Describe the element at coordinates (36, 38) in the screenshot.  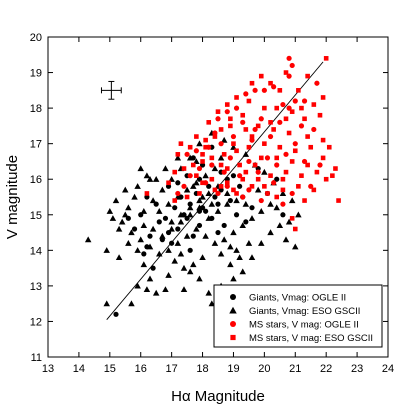
I see `y-tick-label: 20` at that location.